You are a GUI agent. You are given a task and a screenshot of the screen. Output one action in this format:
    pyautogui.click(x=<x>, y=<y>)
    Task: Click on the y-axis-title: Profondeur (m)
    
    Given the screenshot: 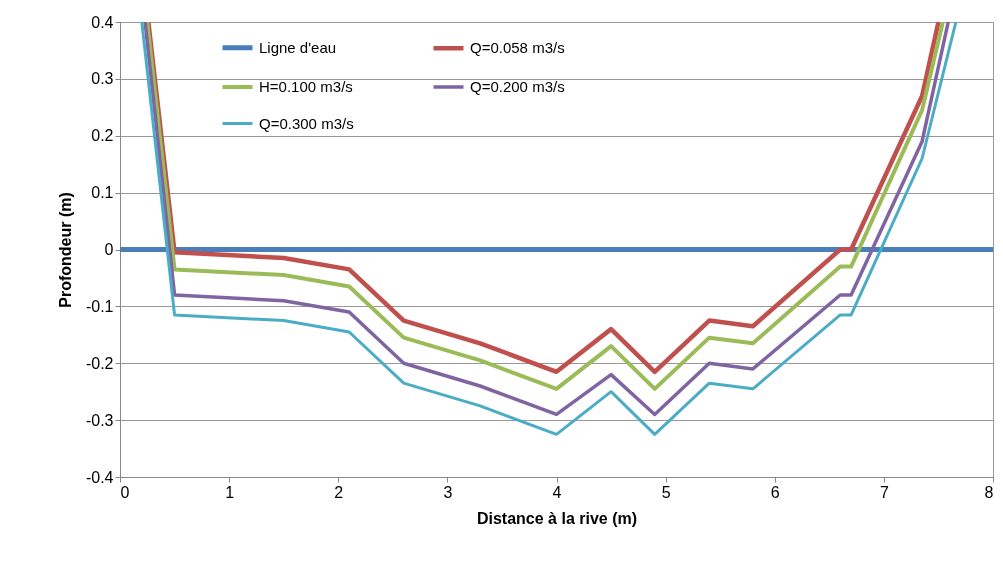 What is the action you would take?
    pyautogui.click(x=65, y=250)
    